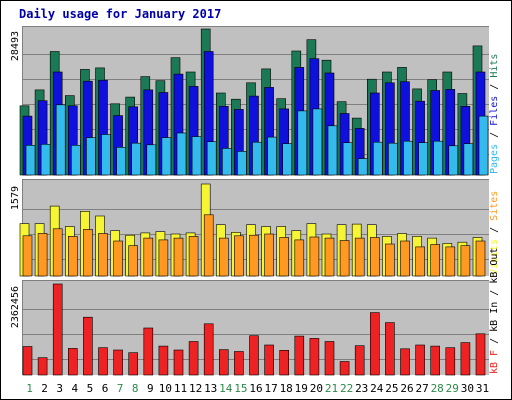 Image resolution: width=512 pixels, height=400 pixels. I want to click on y-max-label: 28493, so click(15, 46).